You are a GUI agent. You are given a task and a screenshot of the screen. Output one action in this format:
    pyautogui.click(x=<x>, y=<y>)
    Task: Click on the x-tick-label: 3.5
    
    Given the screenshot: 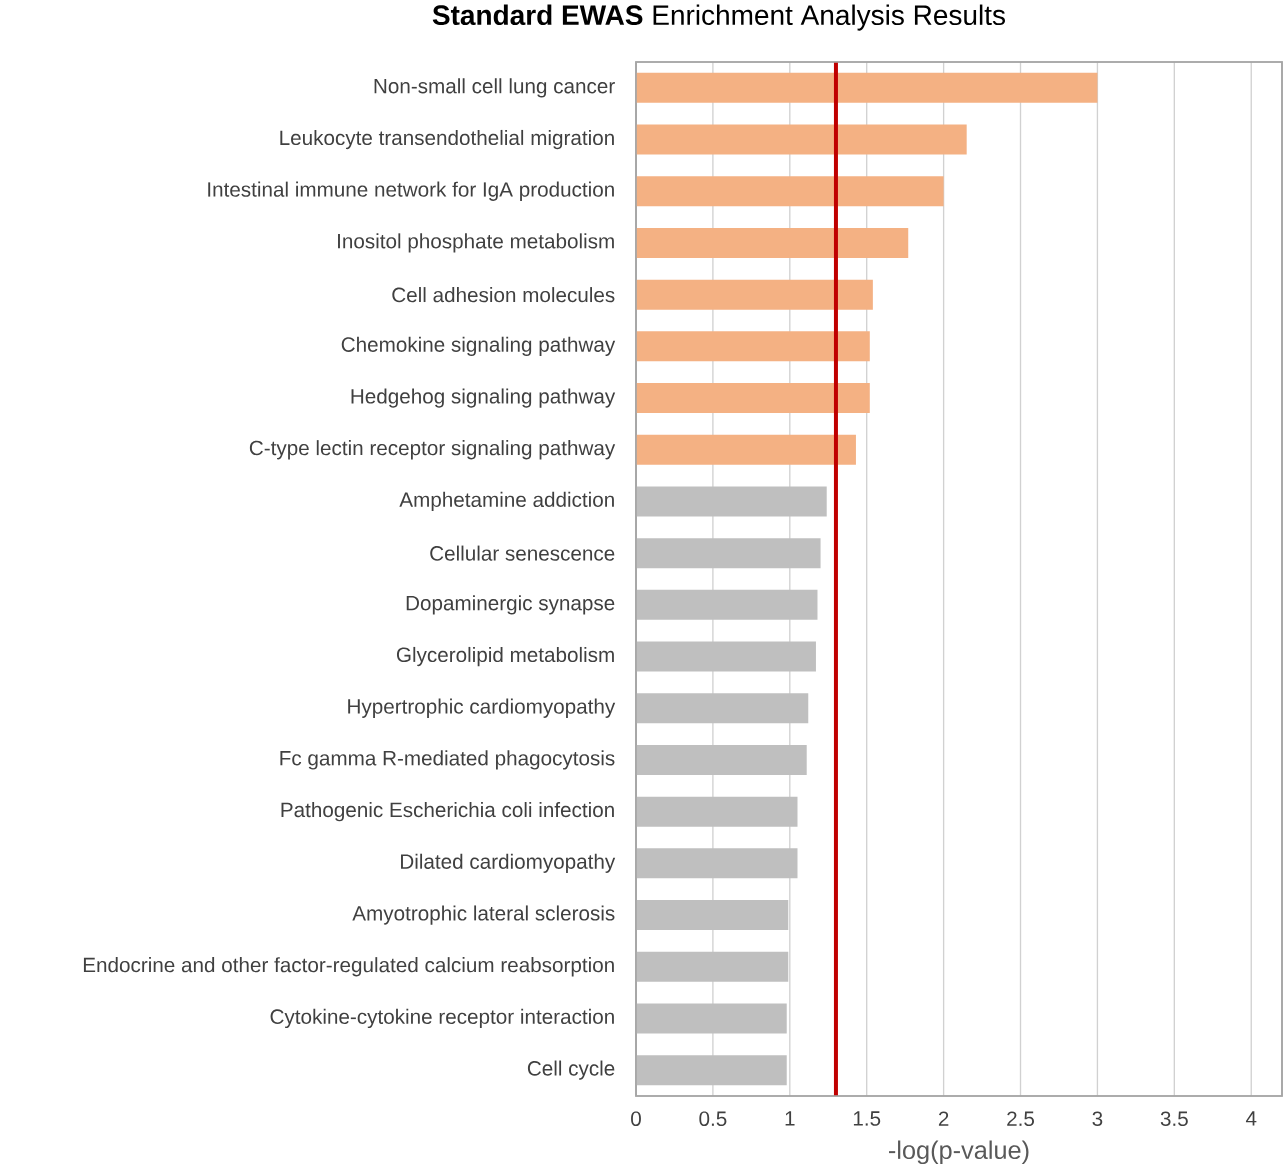 What is the action you would take?
    pyautogui.click(x=1174, y=1119)
    